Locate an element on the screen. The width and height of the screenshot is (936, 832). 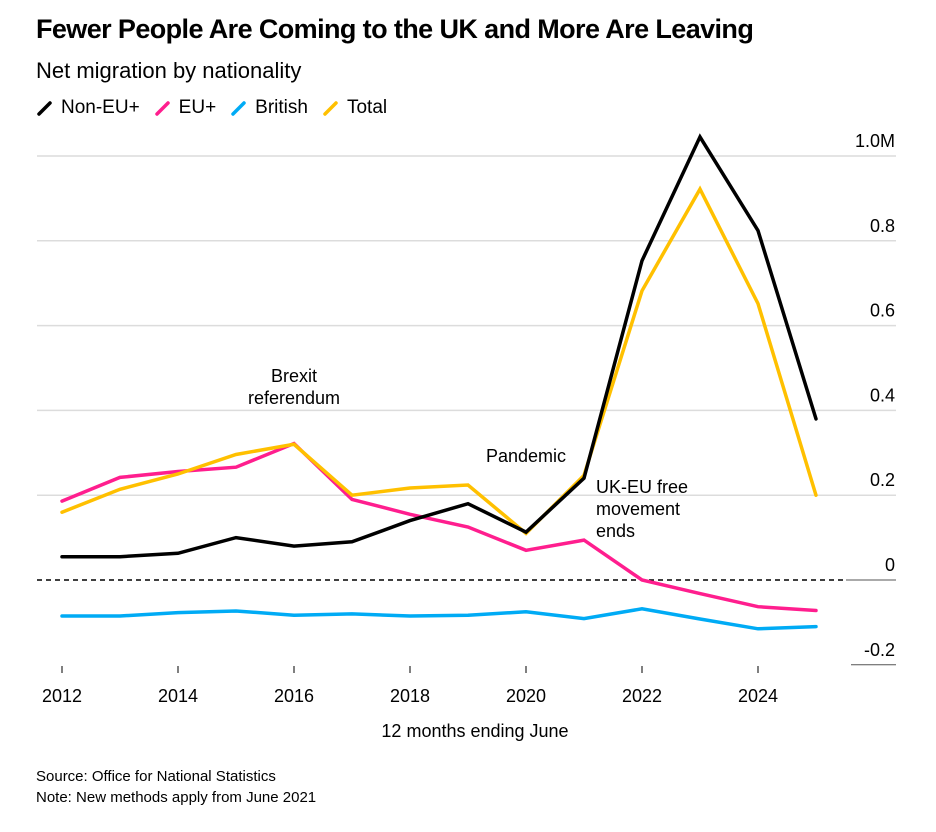
legend: Non-EU+ EU+ British Total is located at coordinates (218, 108).